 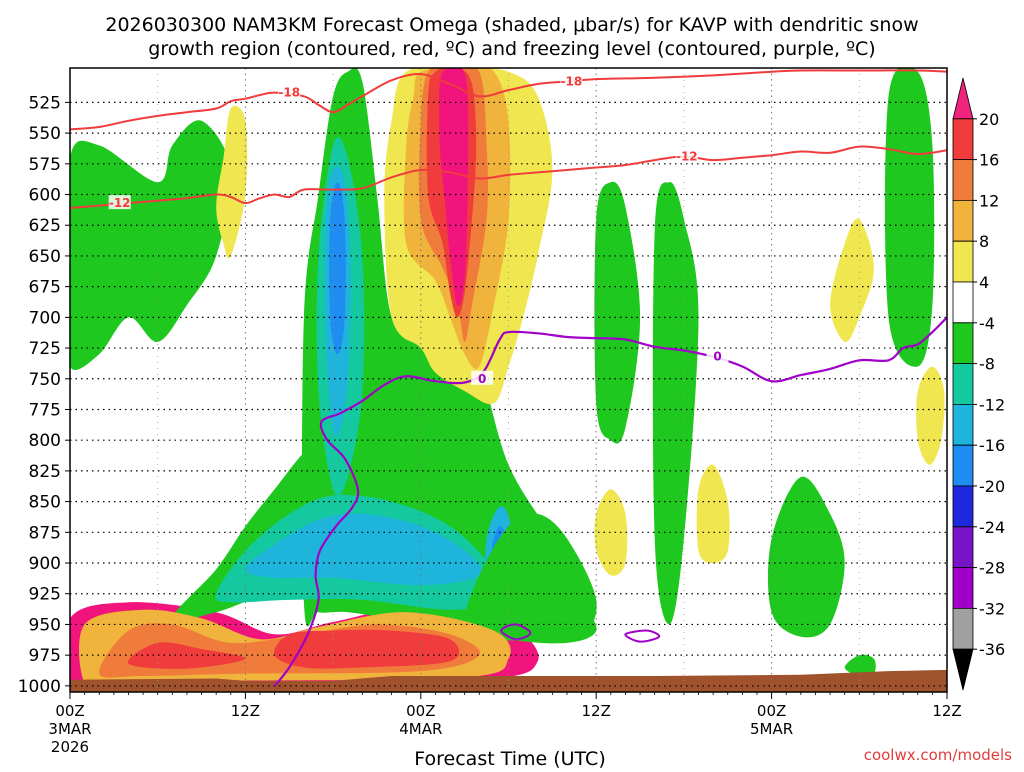 I want to click on credit-text: coolwx.com/models, so click(x=938, y=755).